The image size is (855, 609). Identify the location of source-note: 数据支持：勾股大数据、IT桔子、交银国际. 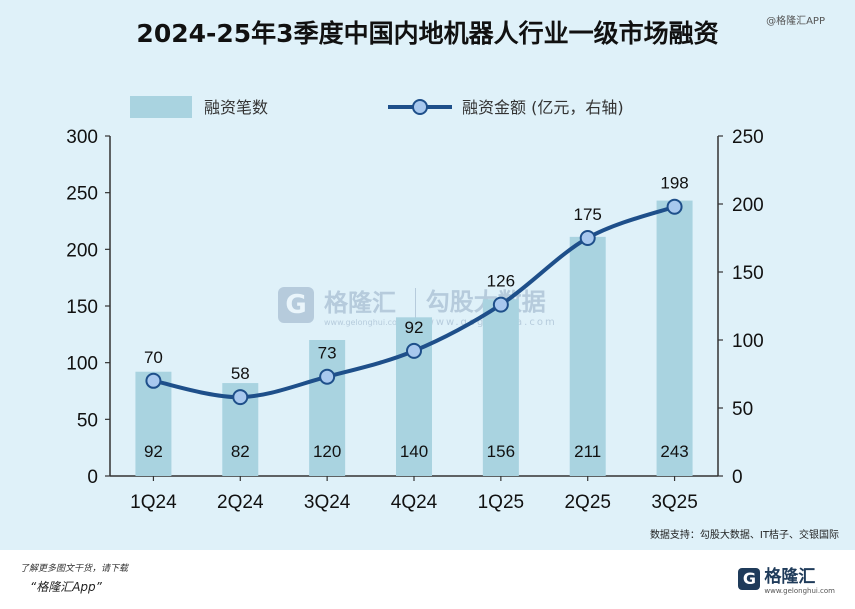
(744, 535).